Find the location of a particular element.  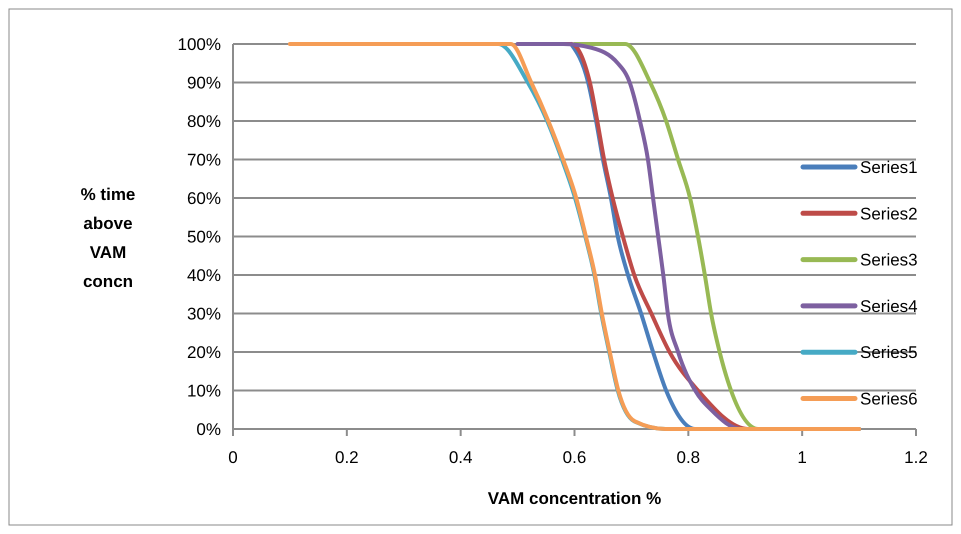

legend-label: Series5 is located at coordinates (889, 352).